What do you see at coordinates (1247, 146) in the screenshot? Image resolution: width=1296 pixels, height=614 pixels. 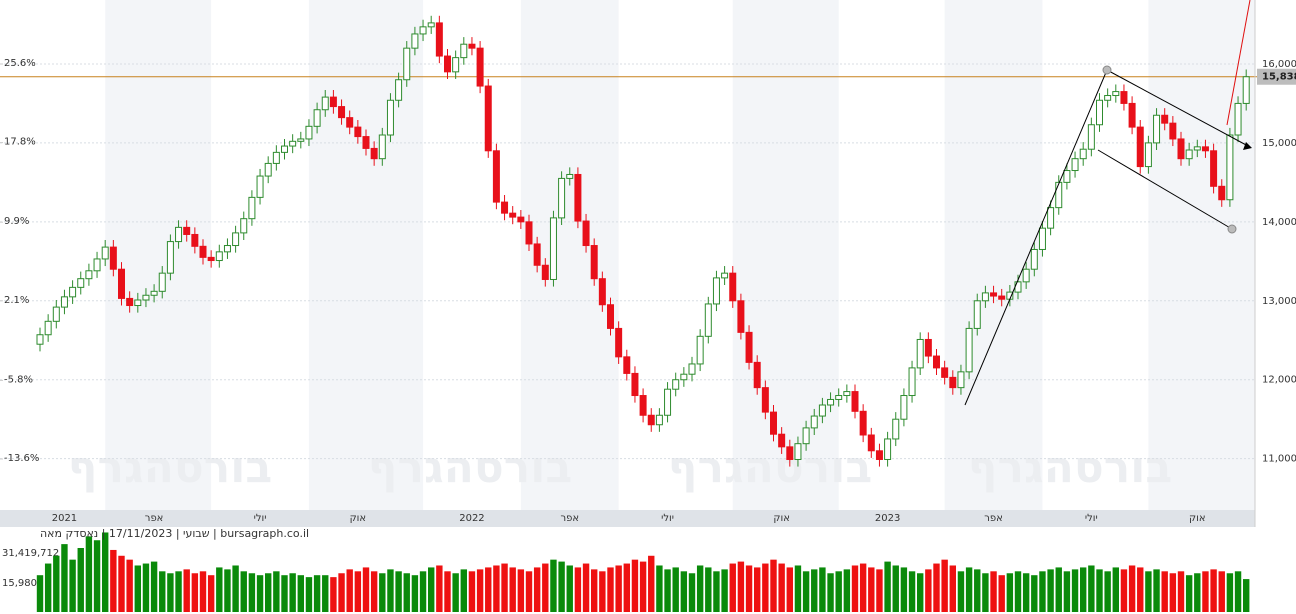 I see `arrow` at bounding box center [1247, 146].